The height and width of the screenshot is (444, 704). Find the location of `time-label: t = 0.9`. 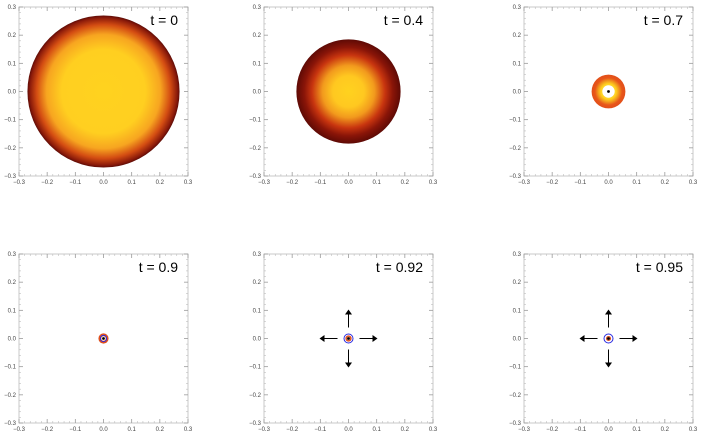

time-label: t = 0.9 is located at coordinates (159, 267).